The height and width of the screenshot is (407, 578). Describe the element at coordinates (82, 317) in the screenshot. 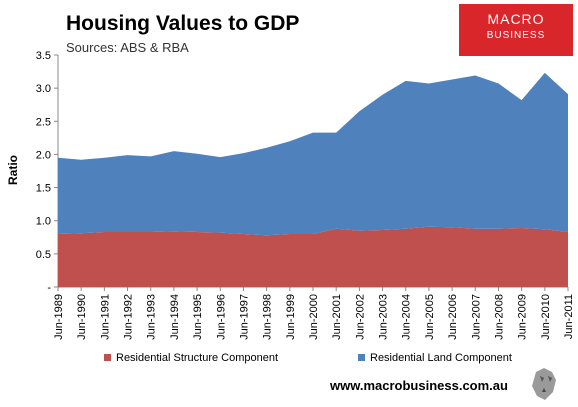

I see `x-tick-label: Jun-1990` at that location.